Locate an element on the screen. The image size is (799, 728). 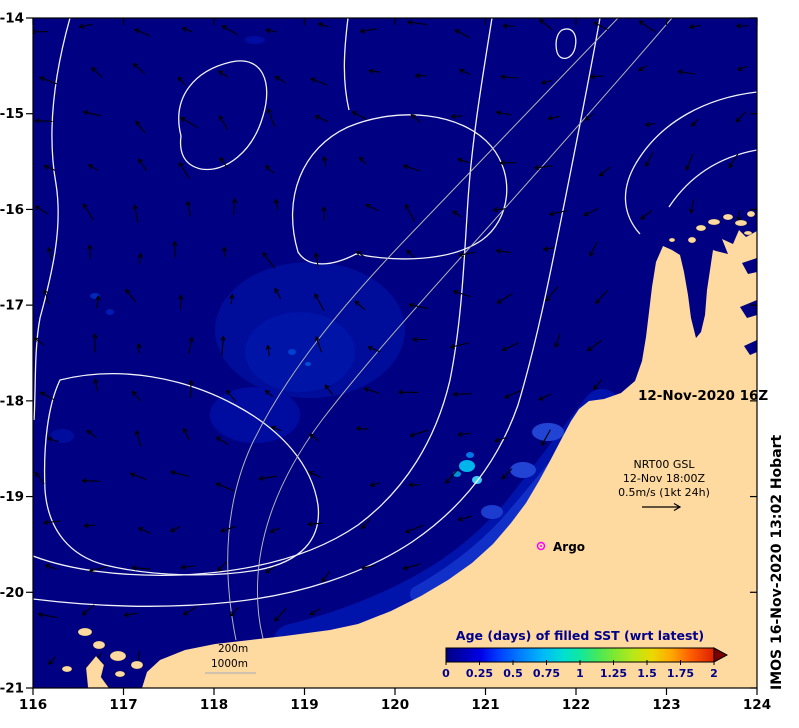
x-axis-tick-label: 123 is located at coordinates (666, 705).